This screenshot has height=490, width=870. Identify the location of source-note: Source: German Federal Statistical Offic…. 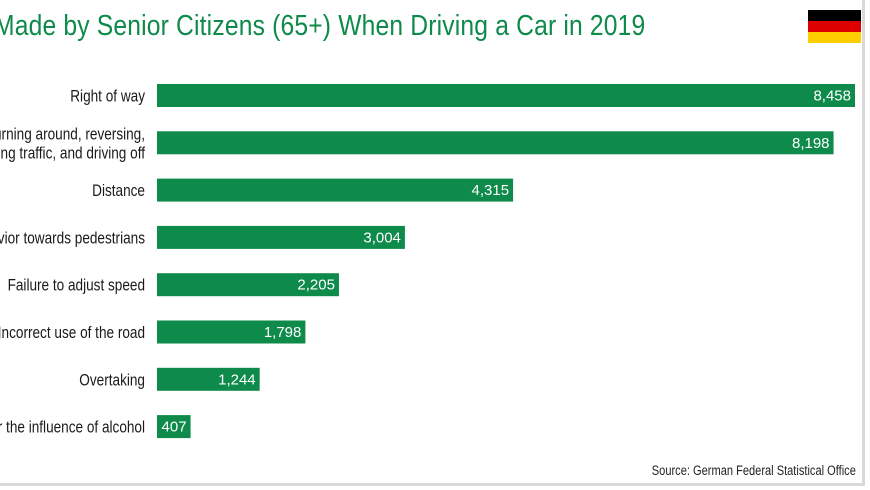
(753, 470).